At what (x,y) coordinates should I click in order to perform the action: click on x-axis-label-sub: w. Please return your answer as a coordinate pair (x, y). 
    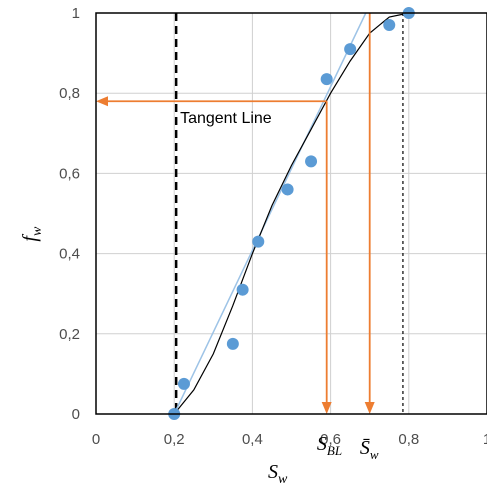
    Looking at the image, I should click on (283, 479).